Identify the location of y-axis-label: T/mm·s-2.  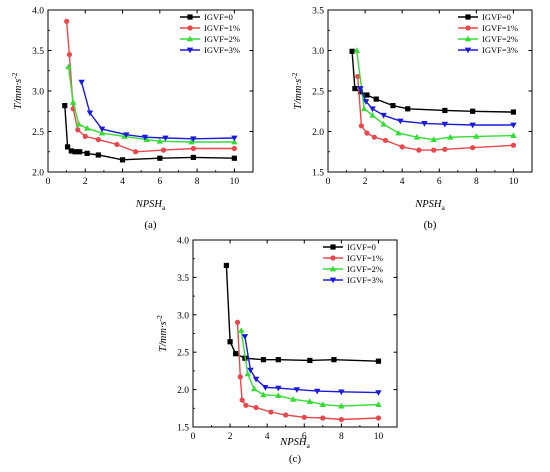
(17, 90).